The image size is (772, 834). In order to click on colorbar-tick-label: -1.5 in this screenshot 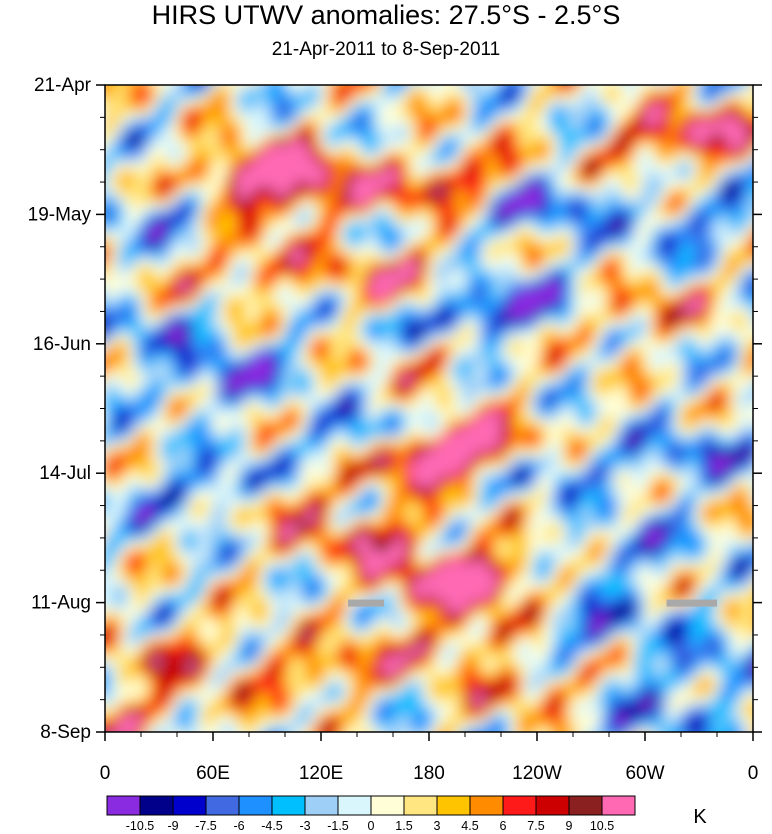, I will do `click(338, 826)`.